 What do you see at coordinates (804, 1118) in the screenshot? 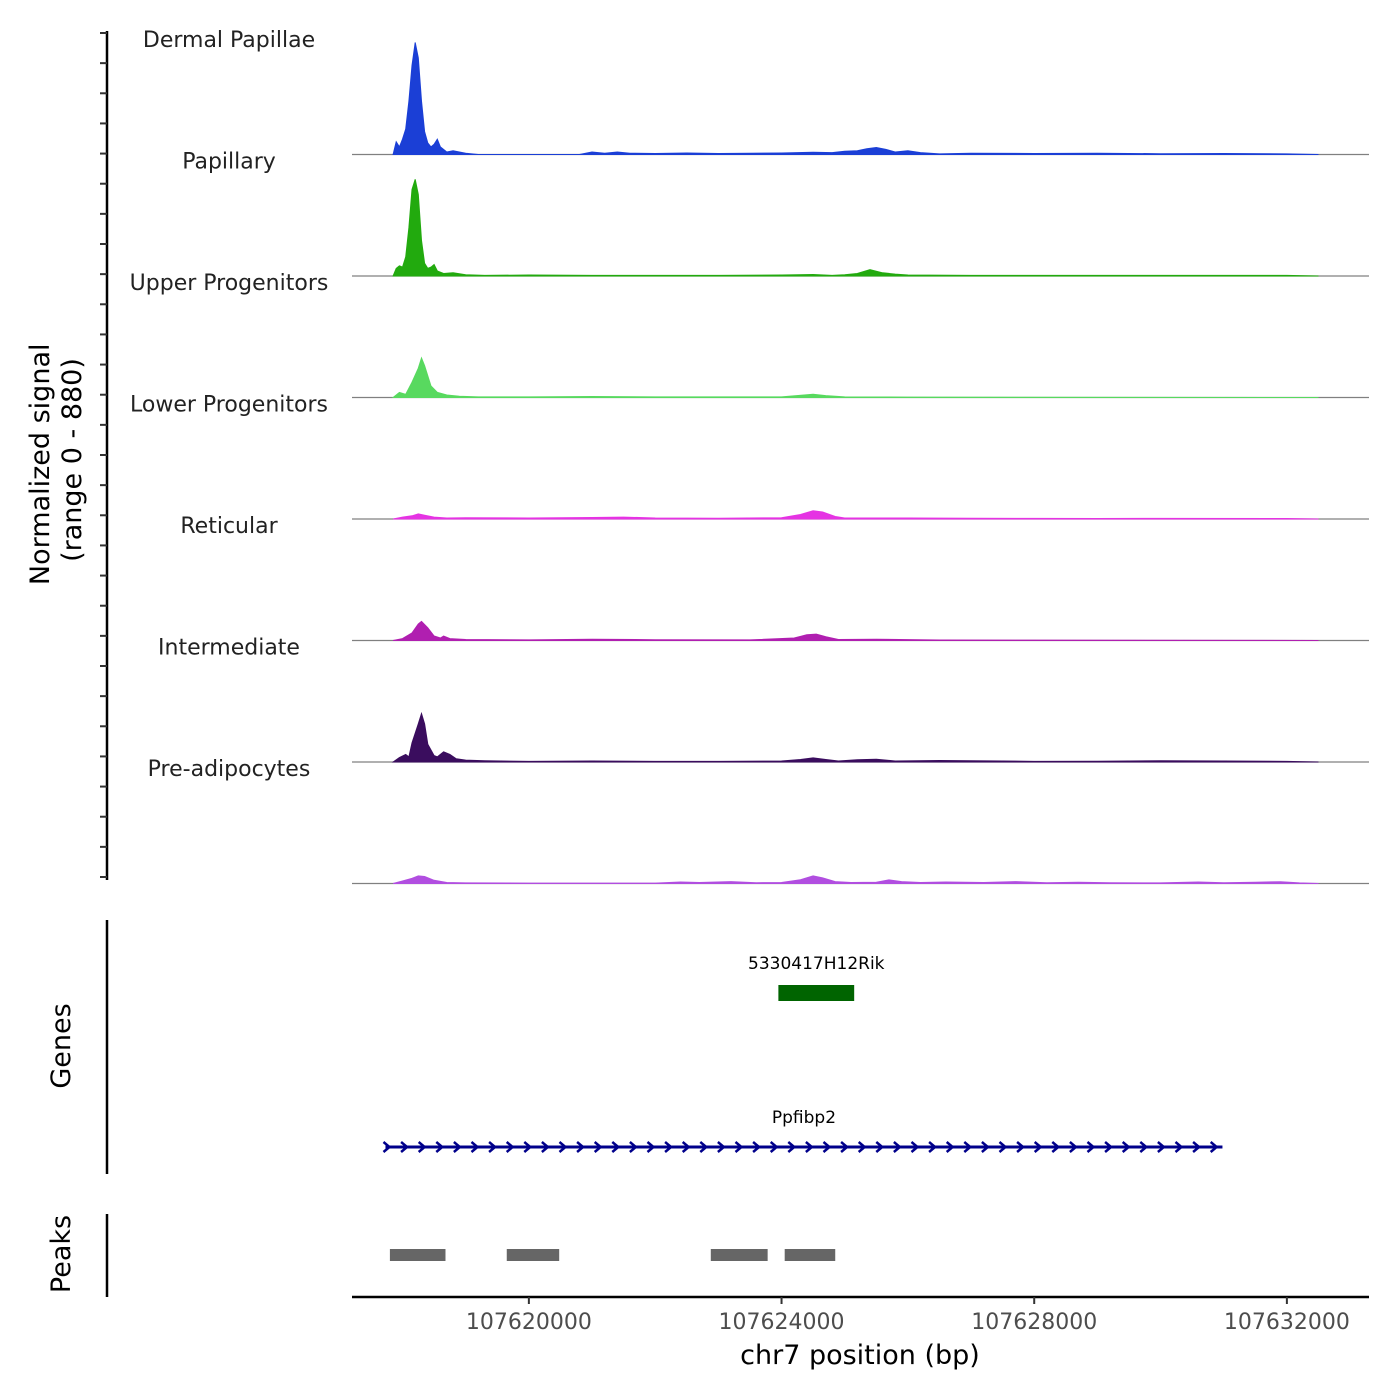
I see `gene-label: Ppfibp2` at bounding box center [804, 1118].